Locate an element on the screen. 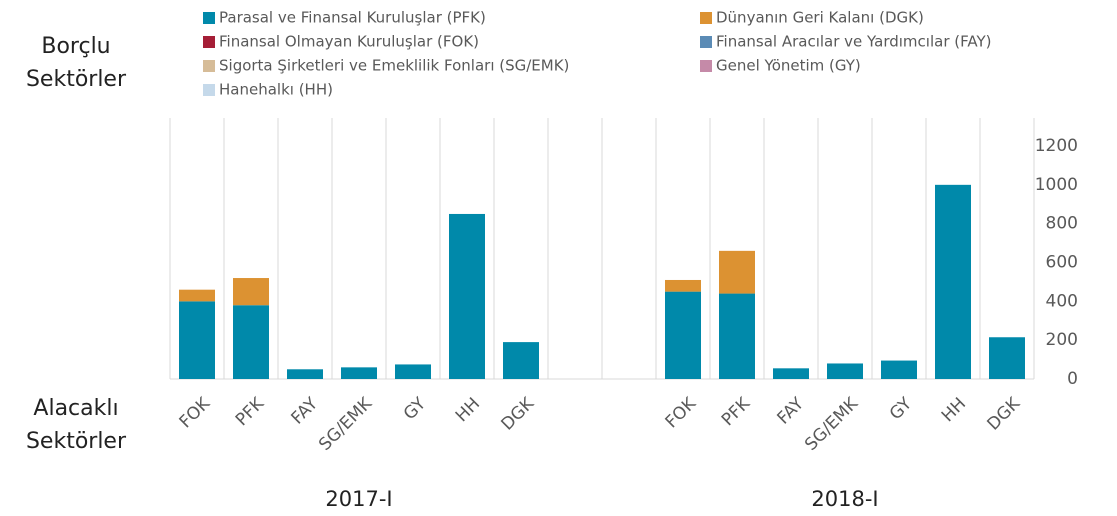  y-tick-label: 800 is located at coordinates (1062, 224).